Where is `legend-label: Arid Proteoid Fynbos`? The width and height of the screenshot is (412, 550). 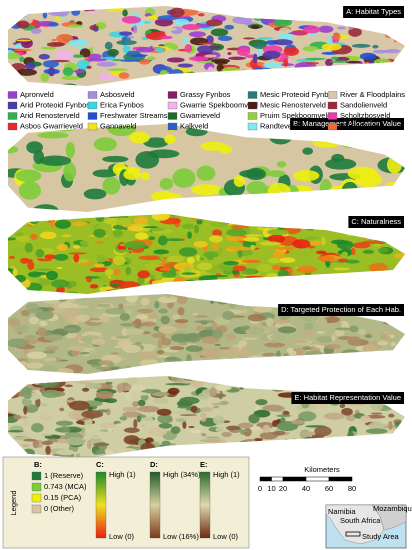
legend-label: Arid Proteoid Fynbos is located at coordinates (55, 104).